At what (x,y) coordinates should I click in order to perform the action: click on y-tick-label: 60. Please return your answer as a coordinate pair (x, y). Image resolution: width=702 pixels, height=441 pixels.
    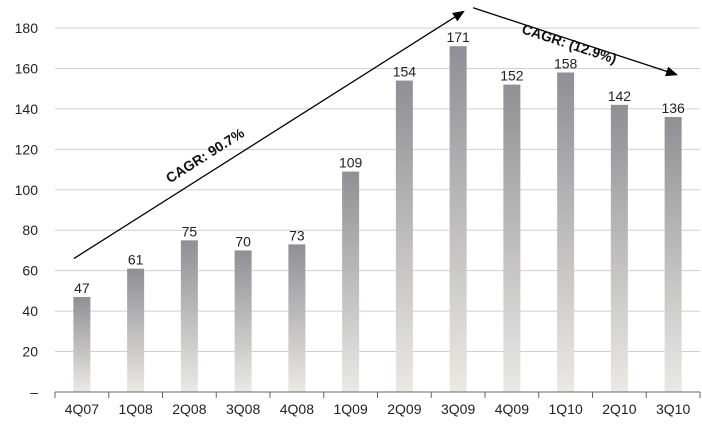
    Looking at the image, I should click on (30, 271).